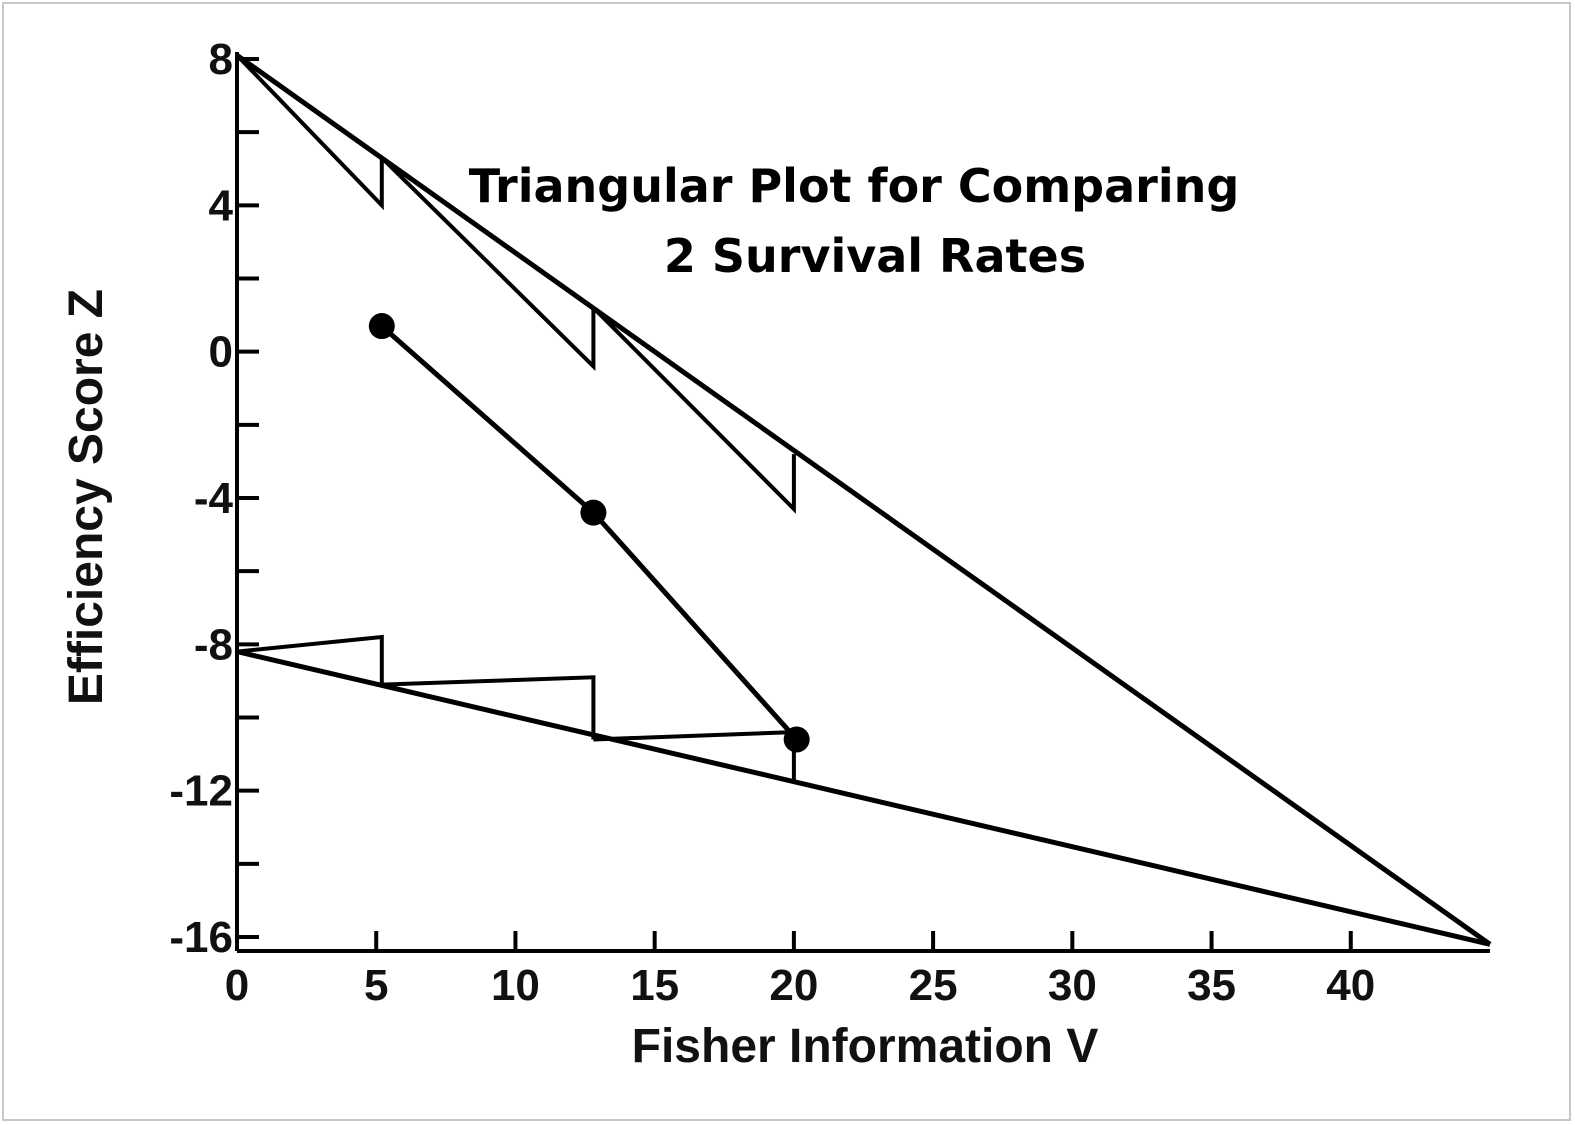 This screenshot has height=1125, width=1575. I want to click on y-tick-label: 8, so click(221, 59).